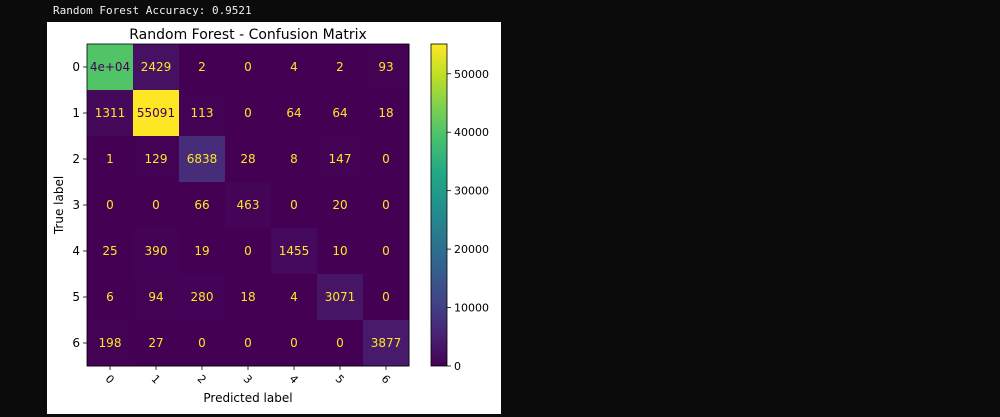 The height and width of the screenshot is (417, 1000). I want to click on y-axis-label: True label, so click(59, 205).